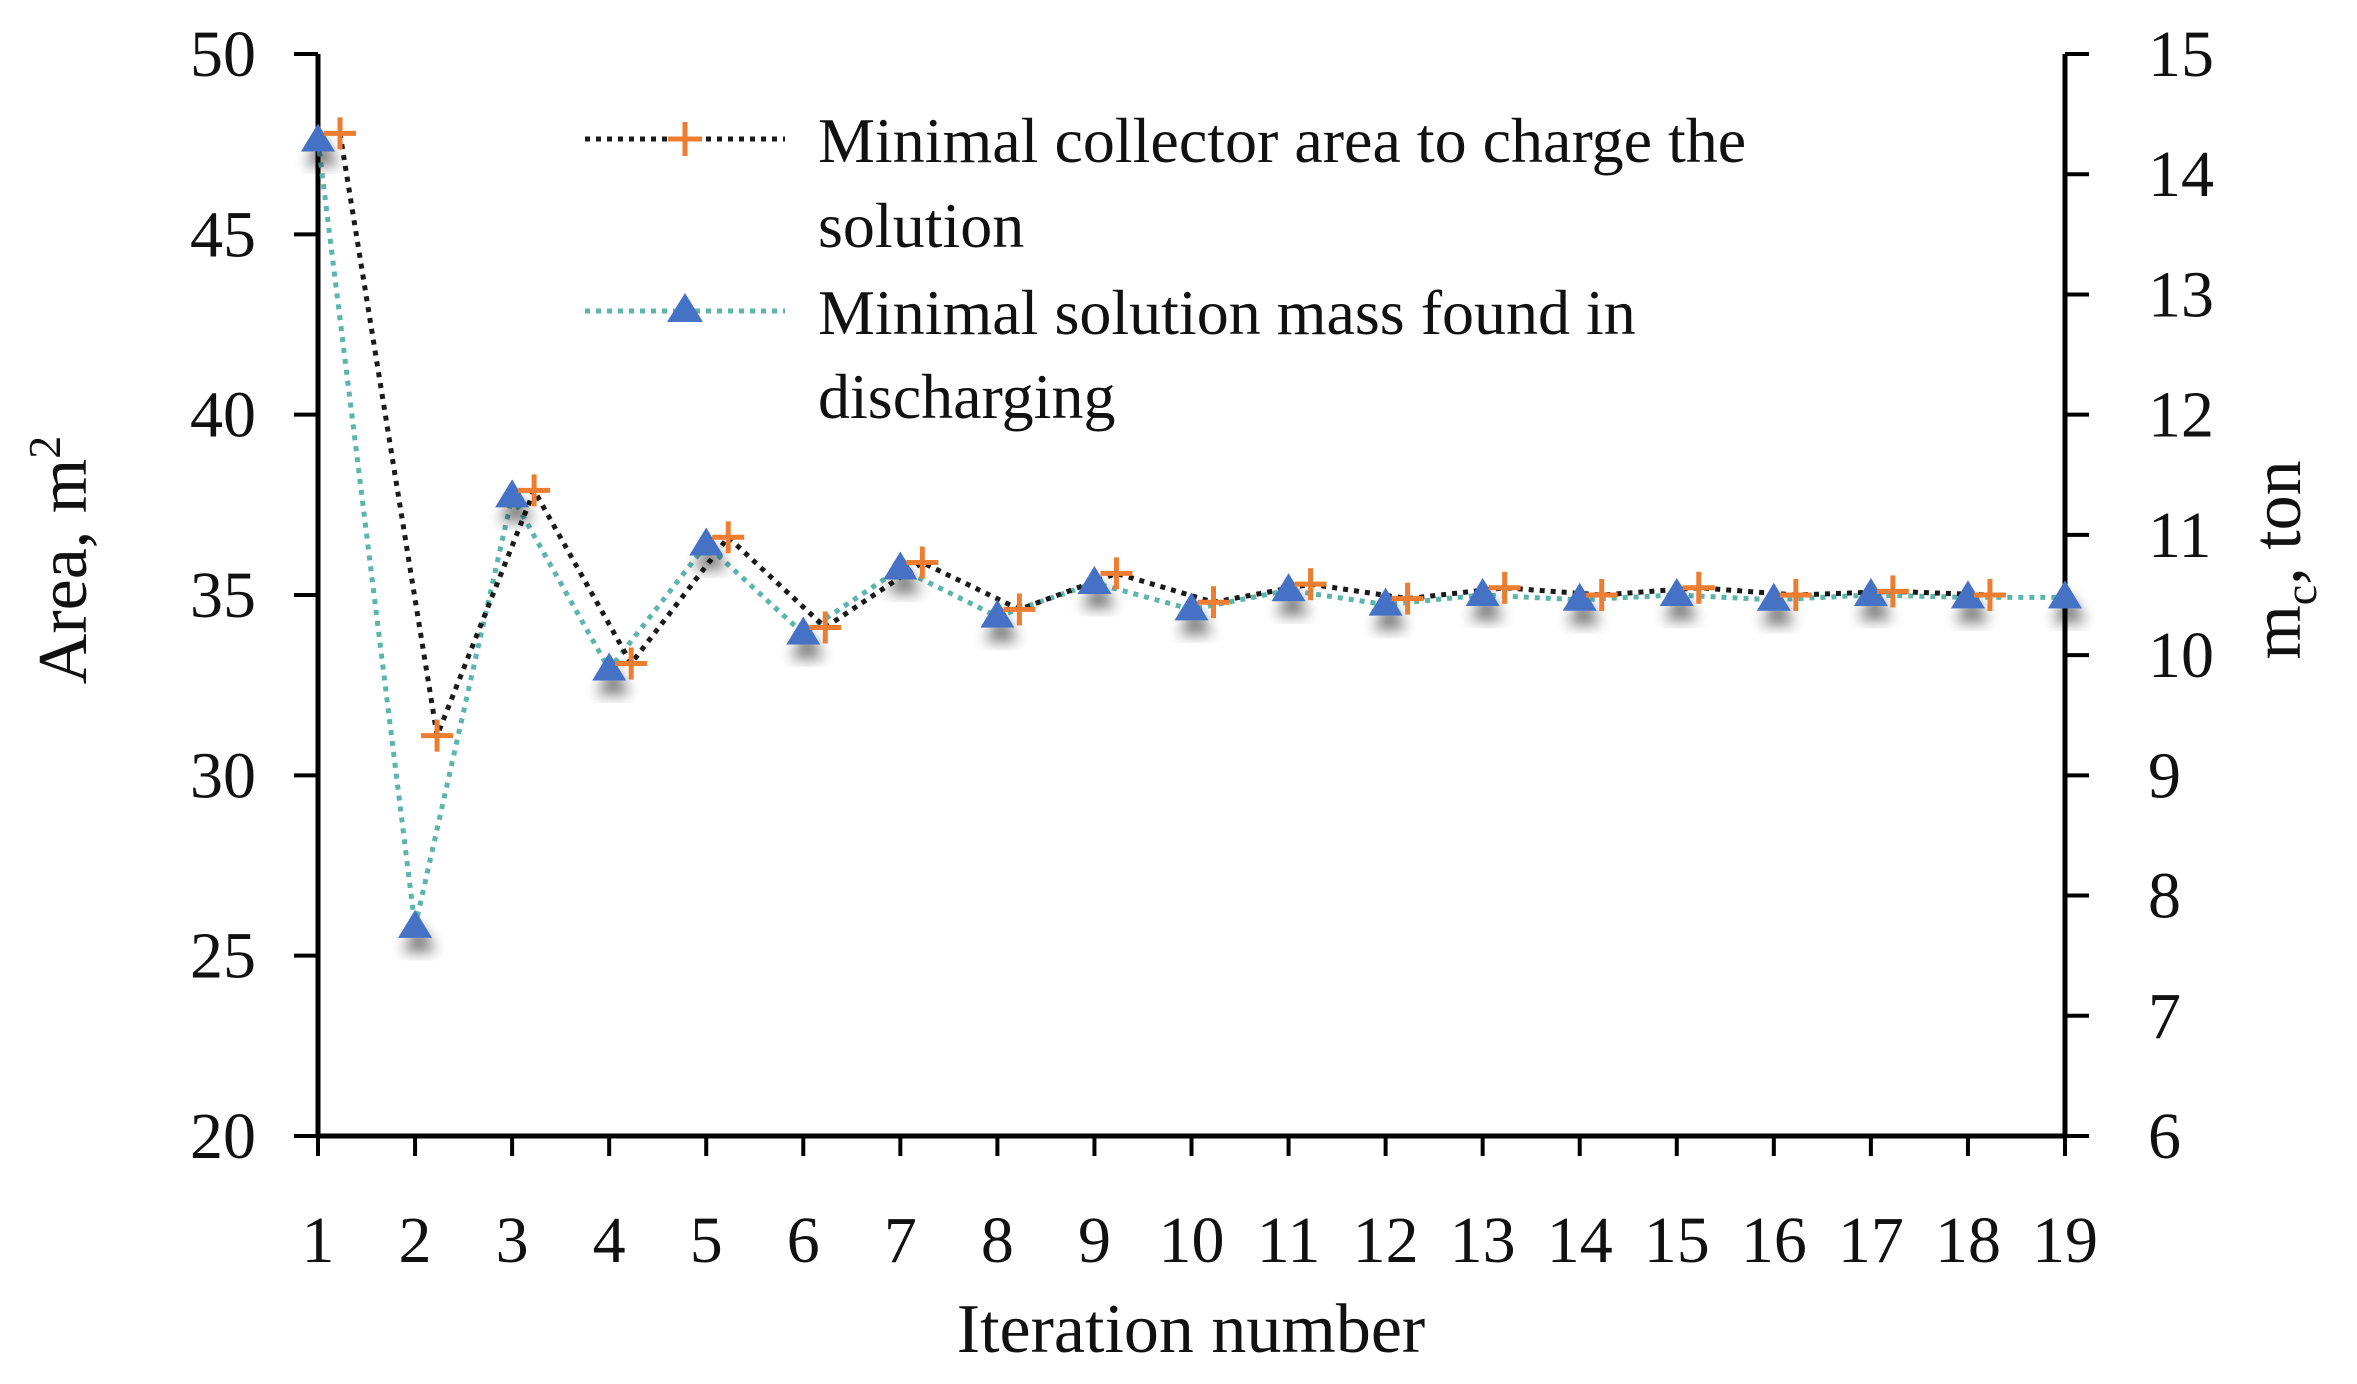  What do you see at coordinates (1677, 1240) in the screenshot?
I see `x-tick-label: 15` at bounding box center [1677, 1240].